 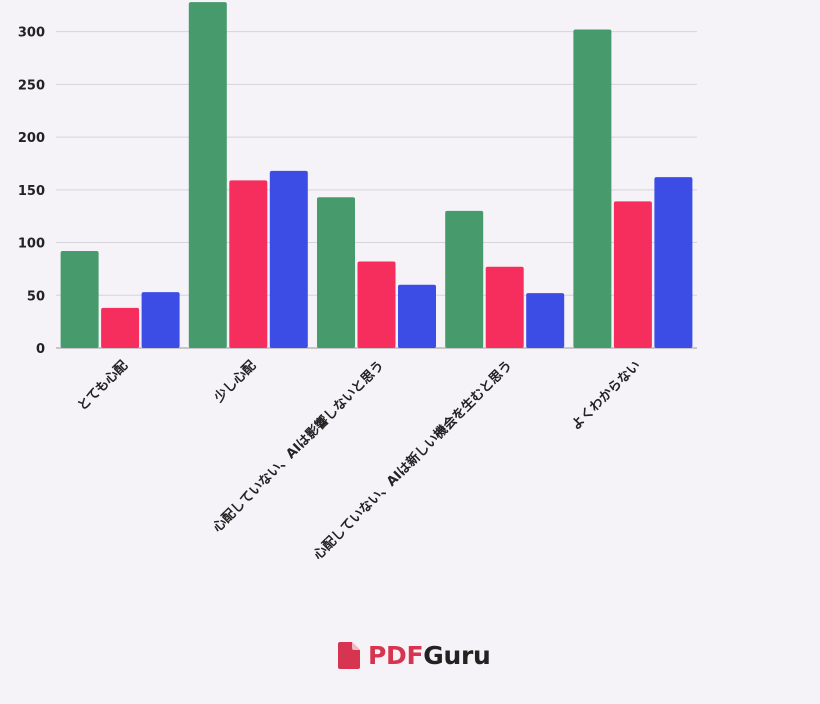 I want to click on y-tick-label: 150, so click(x=31, y=191).